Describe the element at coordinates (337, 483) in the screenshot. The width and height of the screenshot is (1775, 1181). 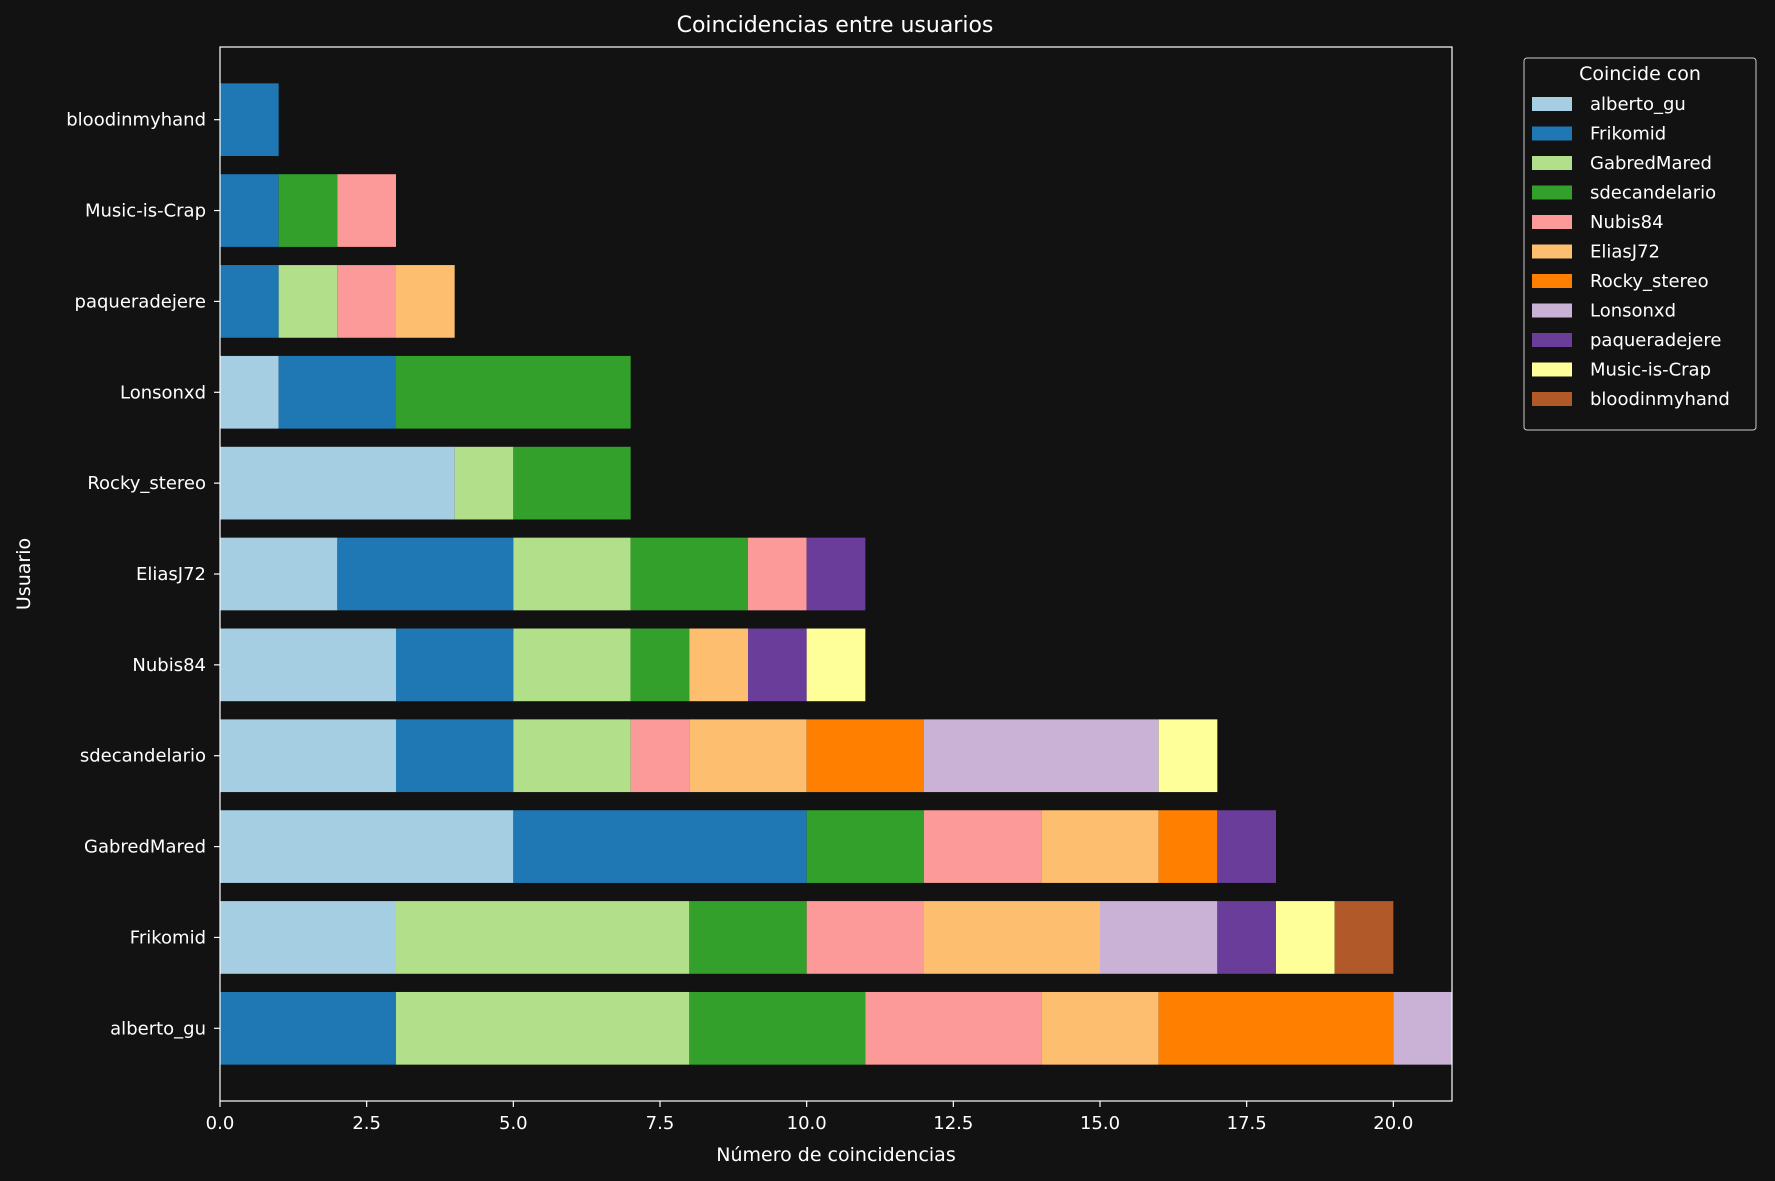
I see `bar-Rocky_stereo-alberto_gu` at that location.